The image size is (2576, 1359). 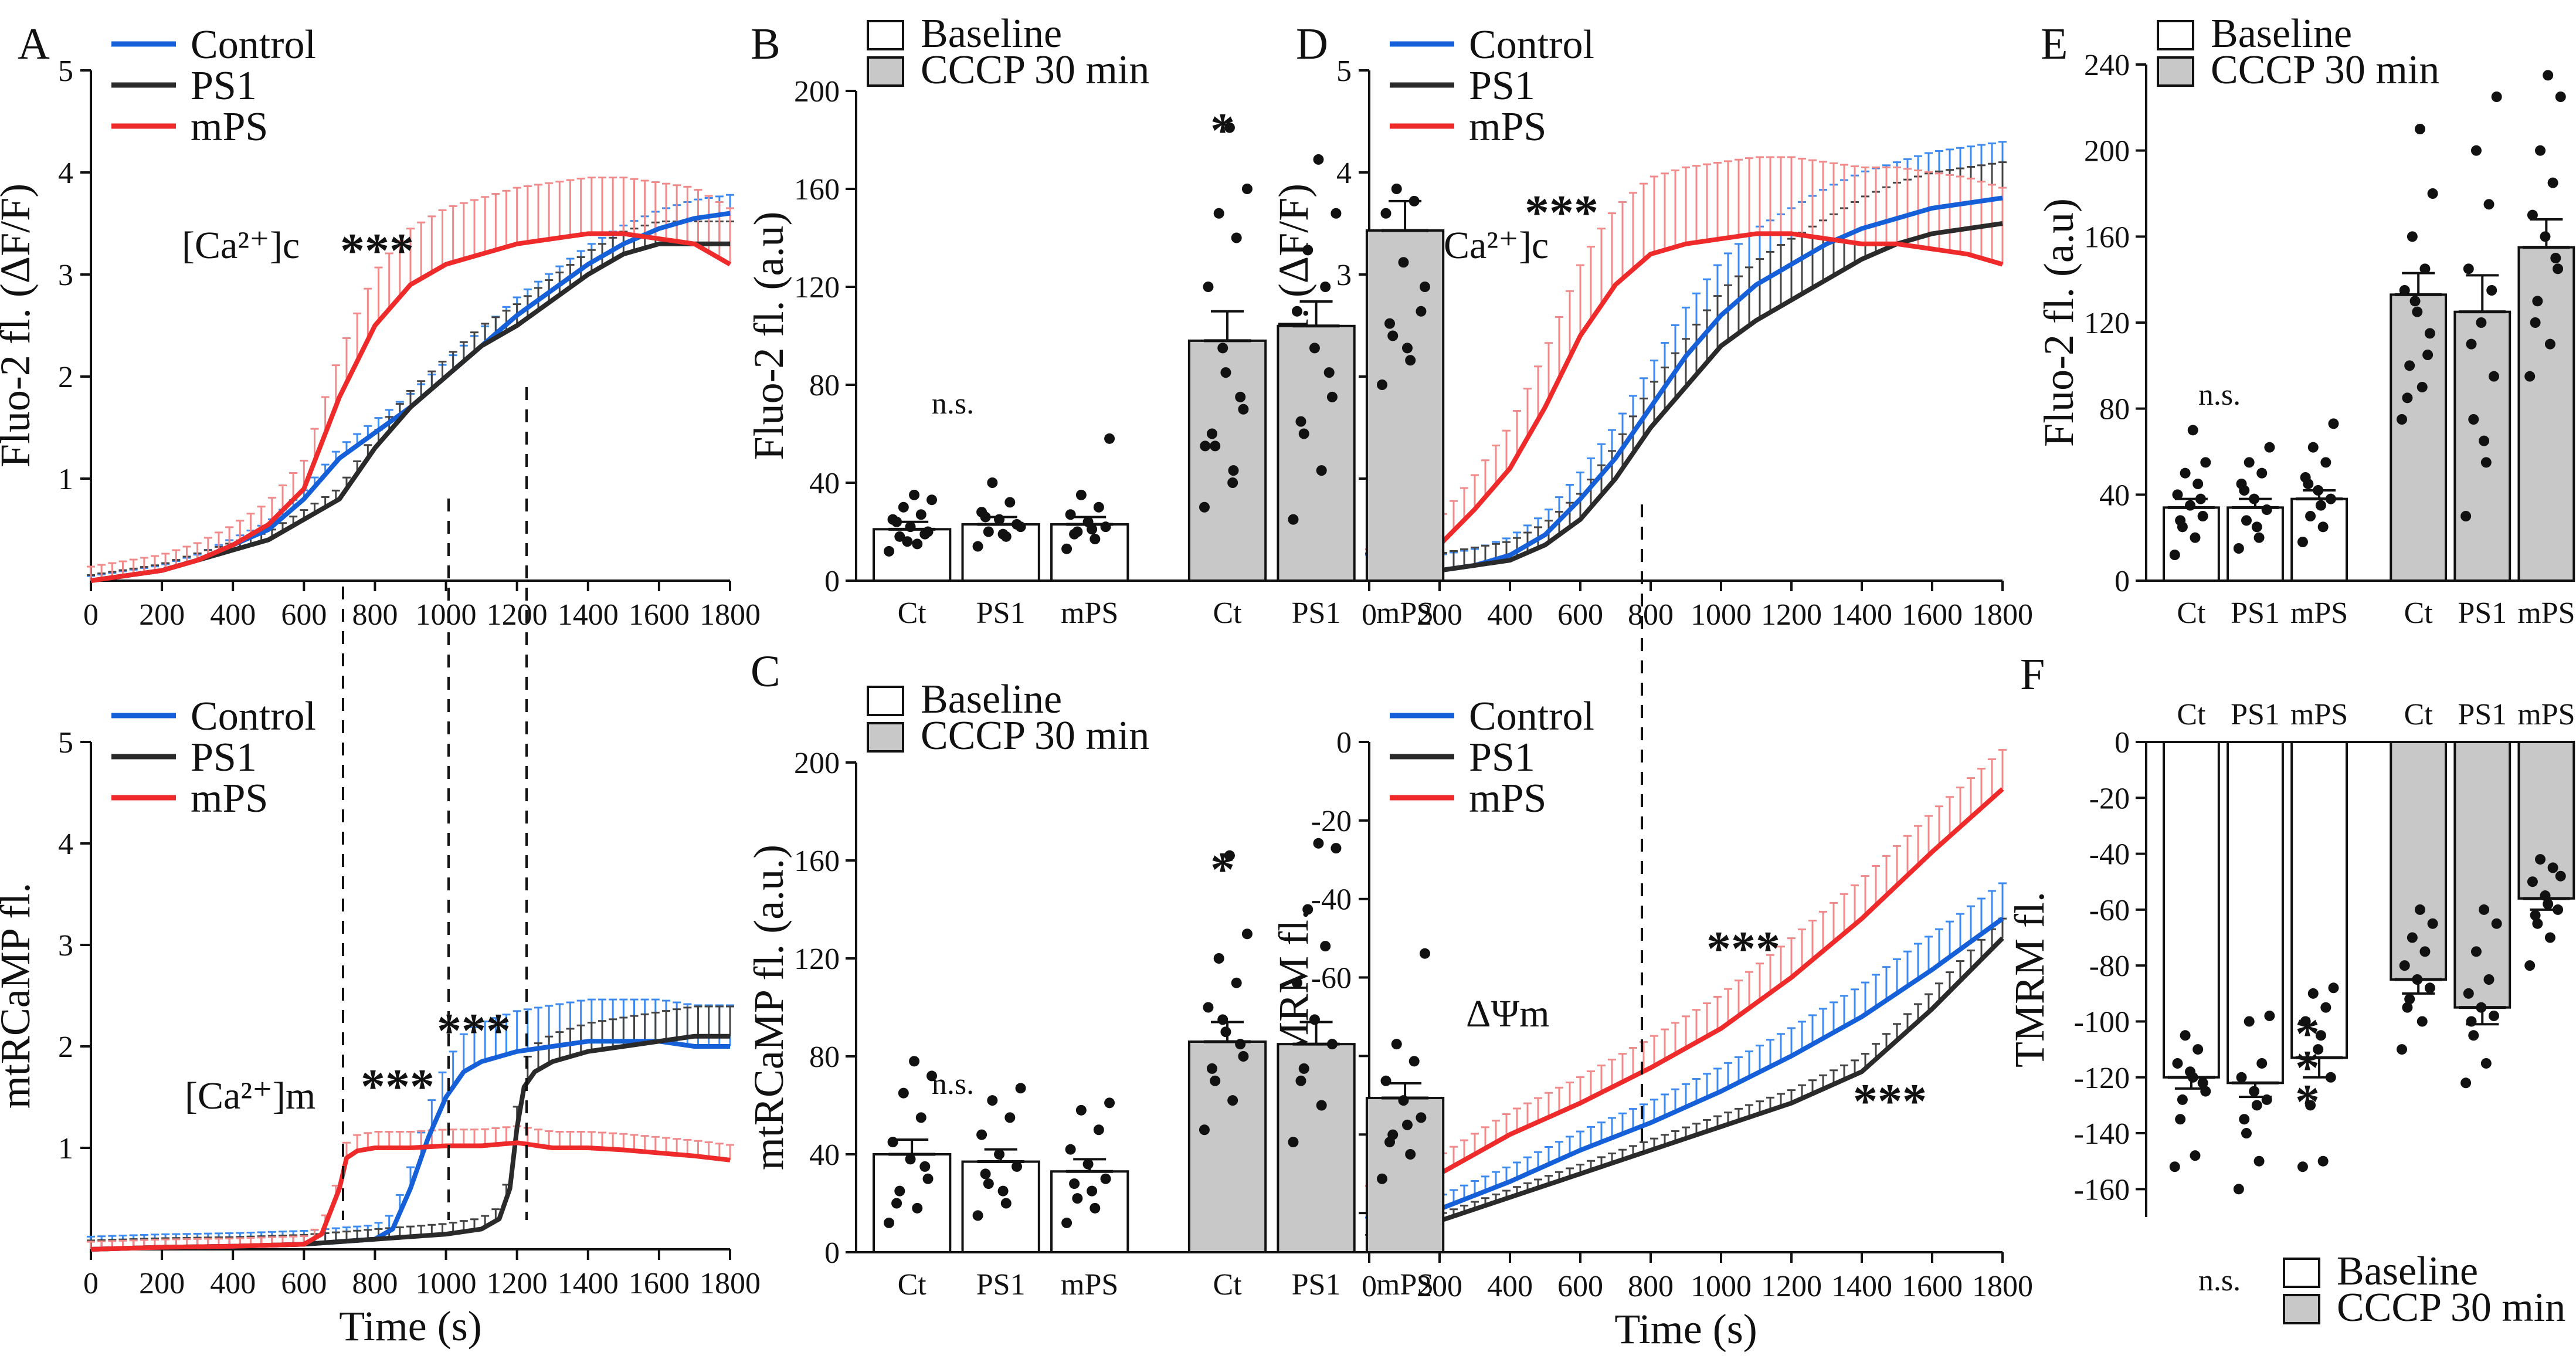 I want to click on region-annotation: [Ca²⁺]c, so click(x=241, y=245).